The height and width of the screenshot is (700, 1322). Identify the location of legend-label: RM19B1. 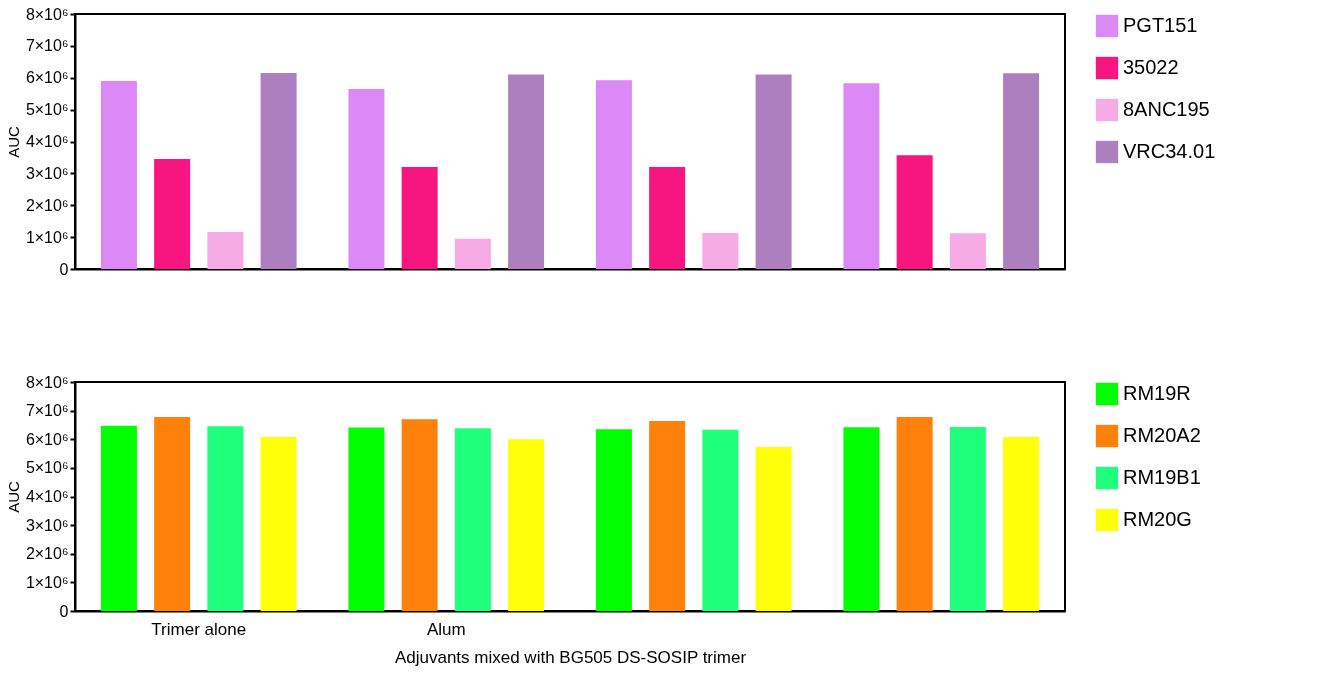
(1162, 477).